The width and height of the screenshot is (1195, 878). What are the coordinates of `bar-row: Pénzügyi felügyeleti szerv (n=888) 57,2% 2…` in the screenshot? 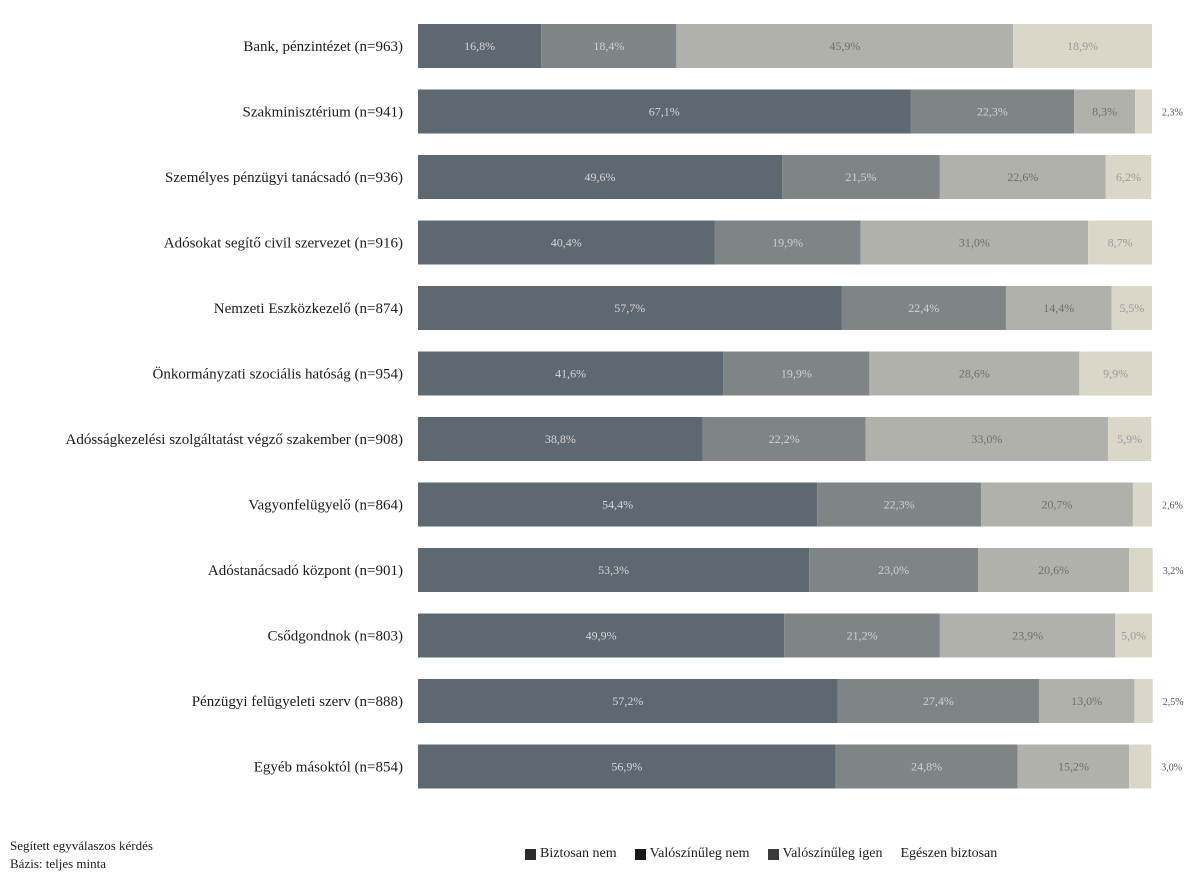 It's located at (688, 701).